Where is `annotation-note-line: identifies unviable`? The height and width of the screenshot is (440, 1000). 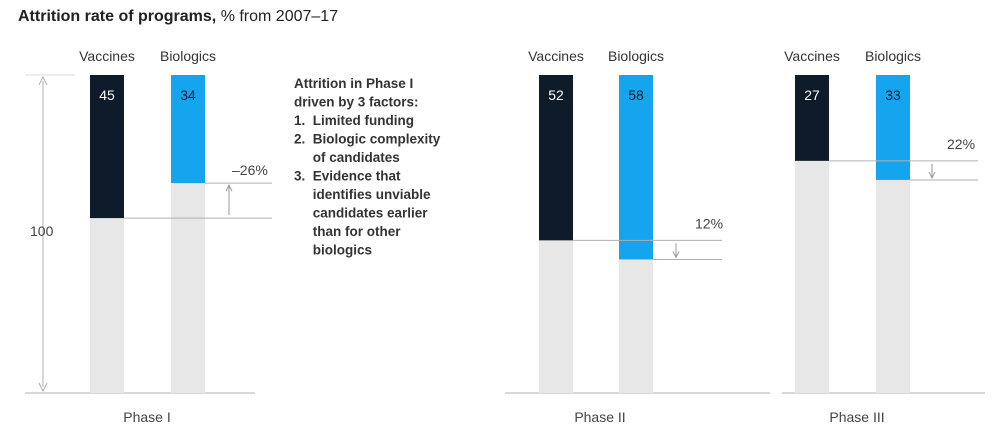 annotation-note-line: identifies unviable is located at coordinates (362, 194).